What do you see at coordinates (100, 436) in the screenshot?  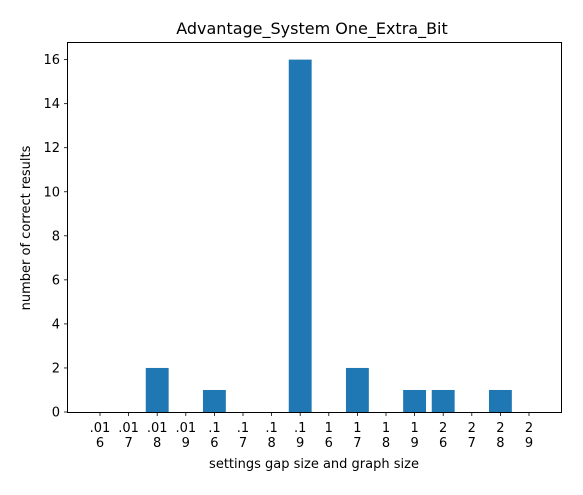 I see `x-tick-label: .01 6` at bounding box center [100, 436].